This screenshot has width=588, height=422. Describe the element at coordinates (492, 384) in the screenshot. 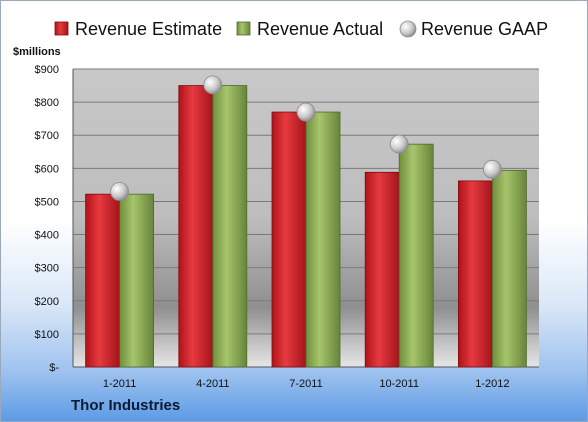

I see `x-tick-label: 1-2012` at that location.